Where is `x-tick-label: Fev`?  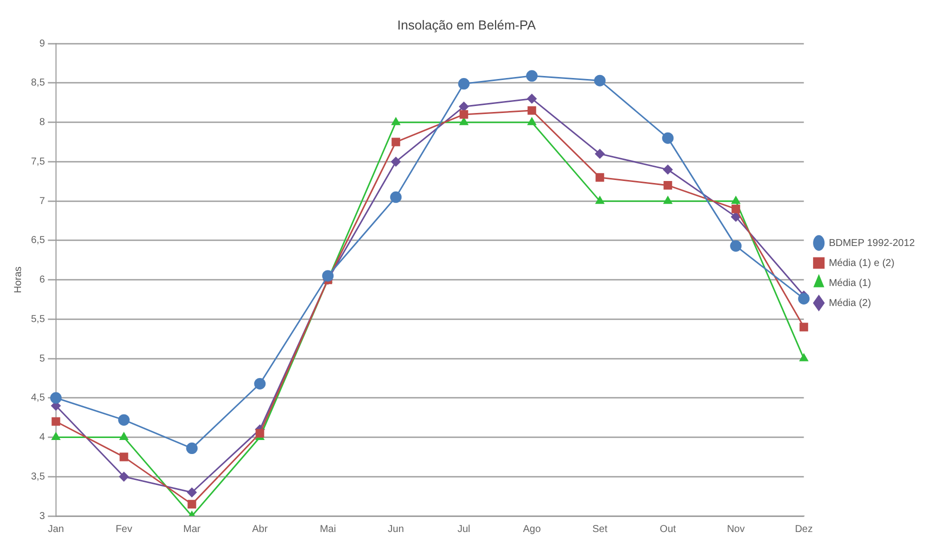
x-tick-label: Fev is located at coordinates (124, 529).